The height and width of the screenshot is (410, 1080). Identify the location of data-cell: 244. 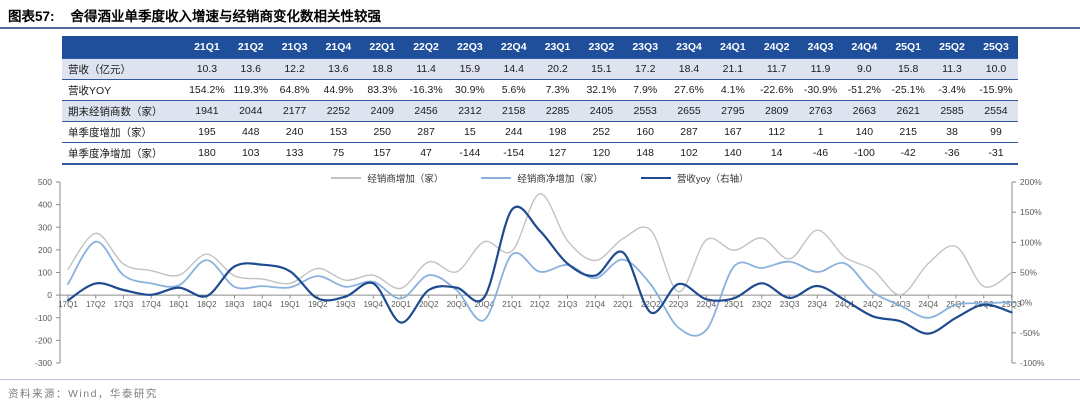
(513, 132).